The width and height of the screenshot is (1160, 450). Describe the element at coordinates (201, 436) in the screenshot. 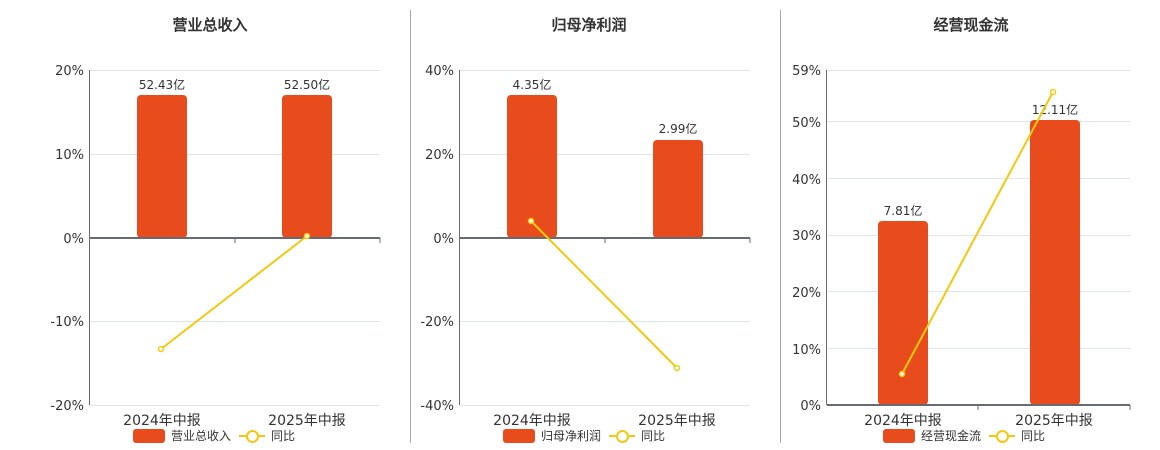

I see `legend-bar-label: 营业总收入` at that location.